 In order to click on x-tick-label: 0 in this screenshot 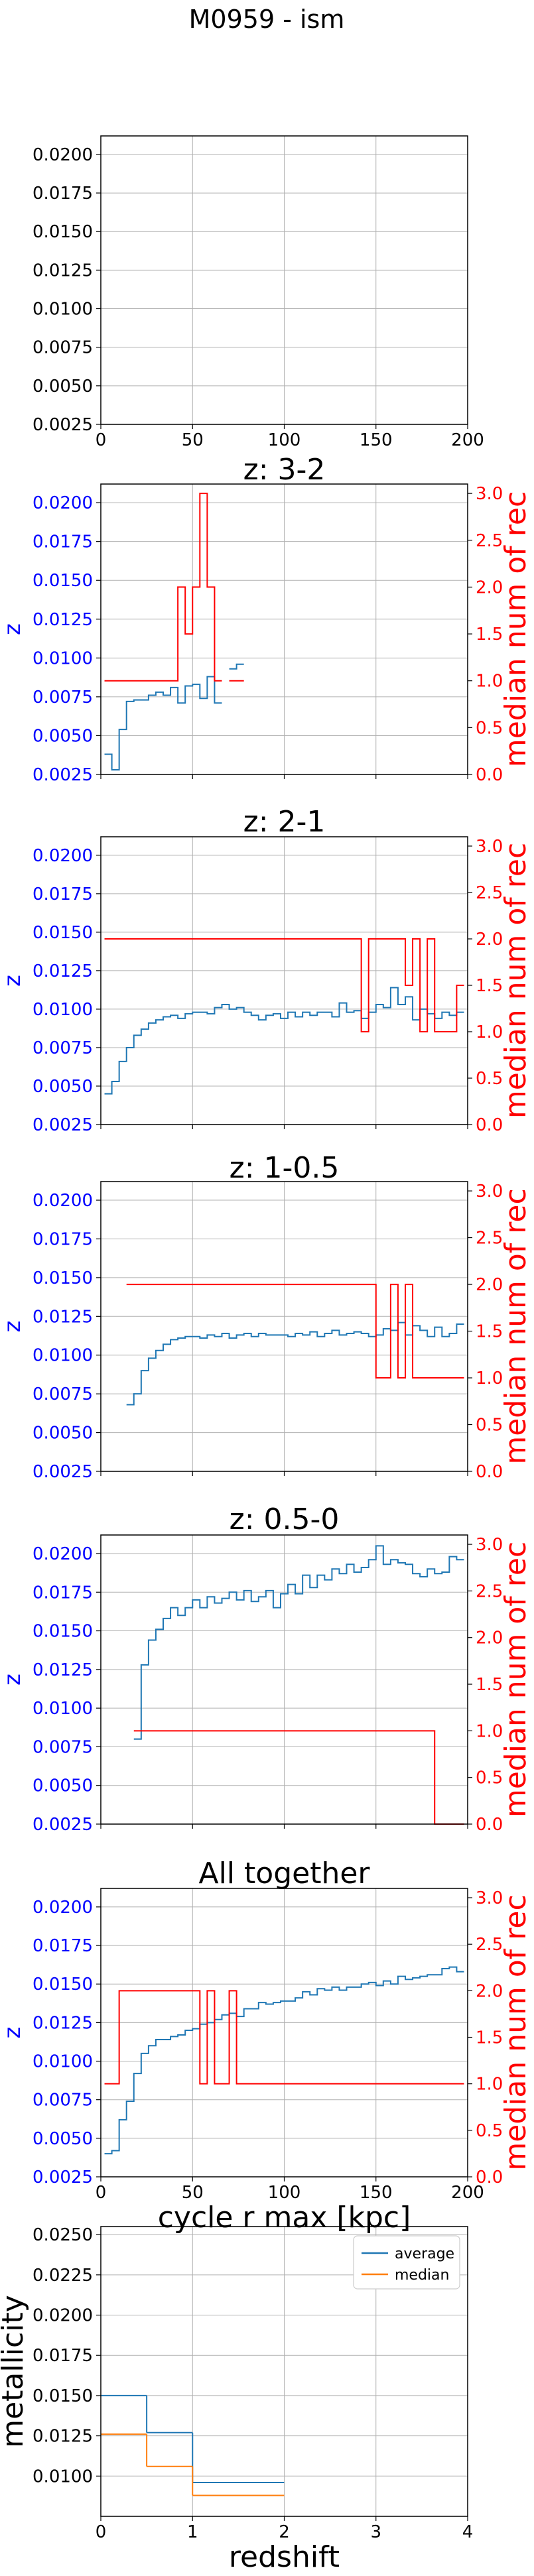, I will do `click(102, 2193)`.